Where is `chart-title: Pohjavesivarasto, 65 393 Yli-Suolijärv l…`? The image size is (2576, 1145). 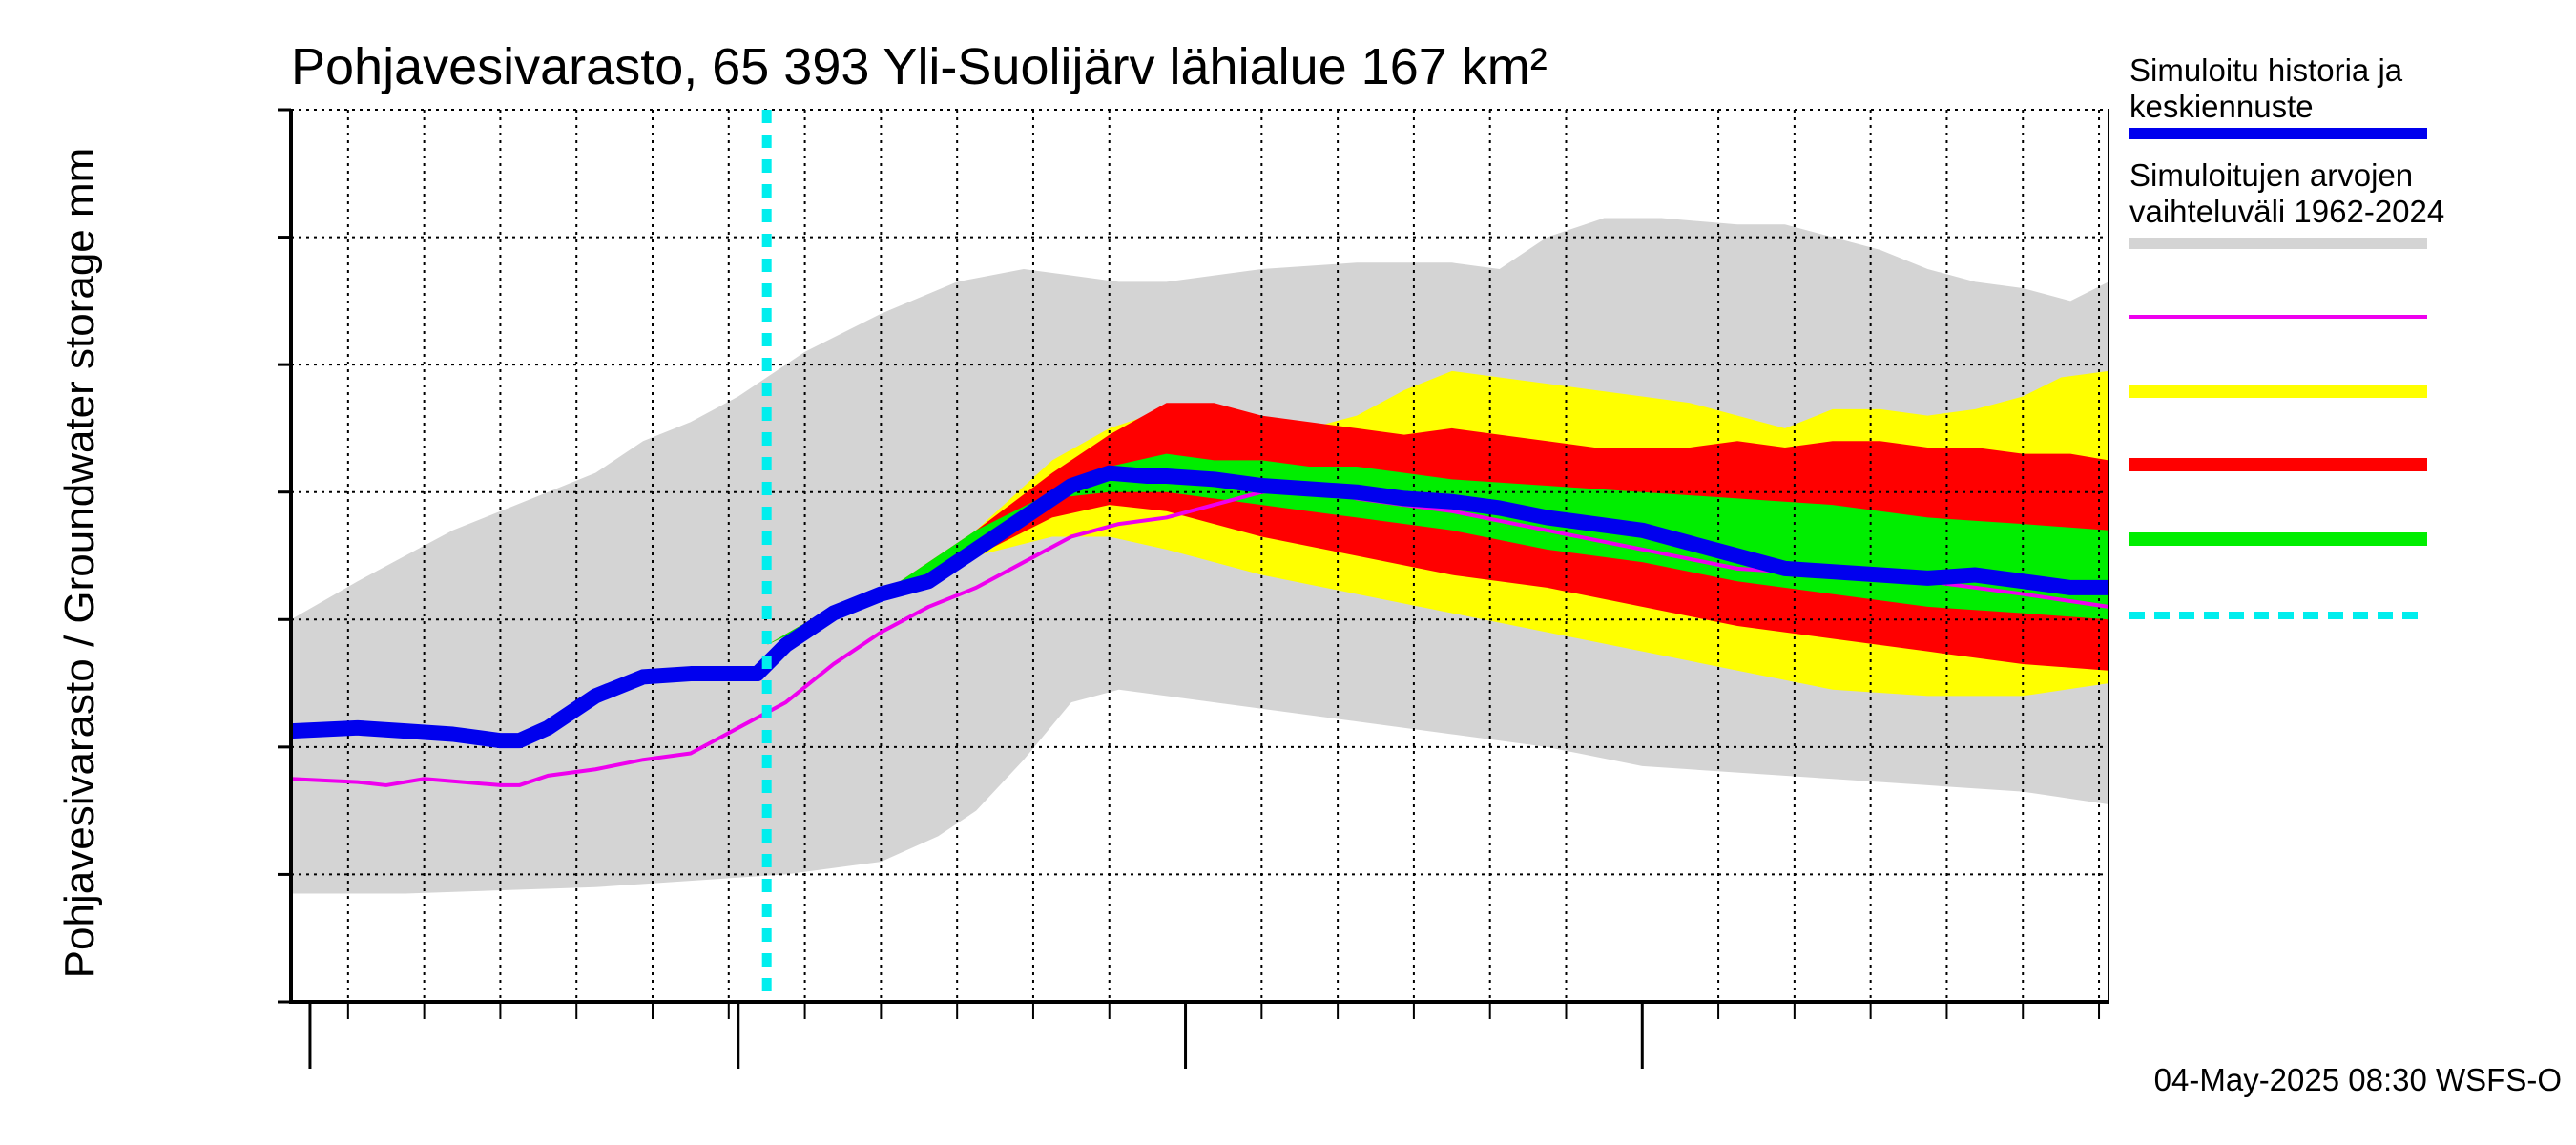 chart-title: Pohjavesivarasto, 65 393 Yli-Suolijärv l… is located at coordinates (919, 66).